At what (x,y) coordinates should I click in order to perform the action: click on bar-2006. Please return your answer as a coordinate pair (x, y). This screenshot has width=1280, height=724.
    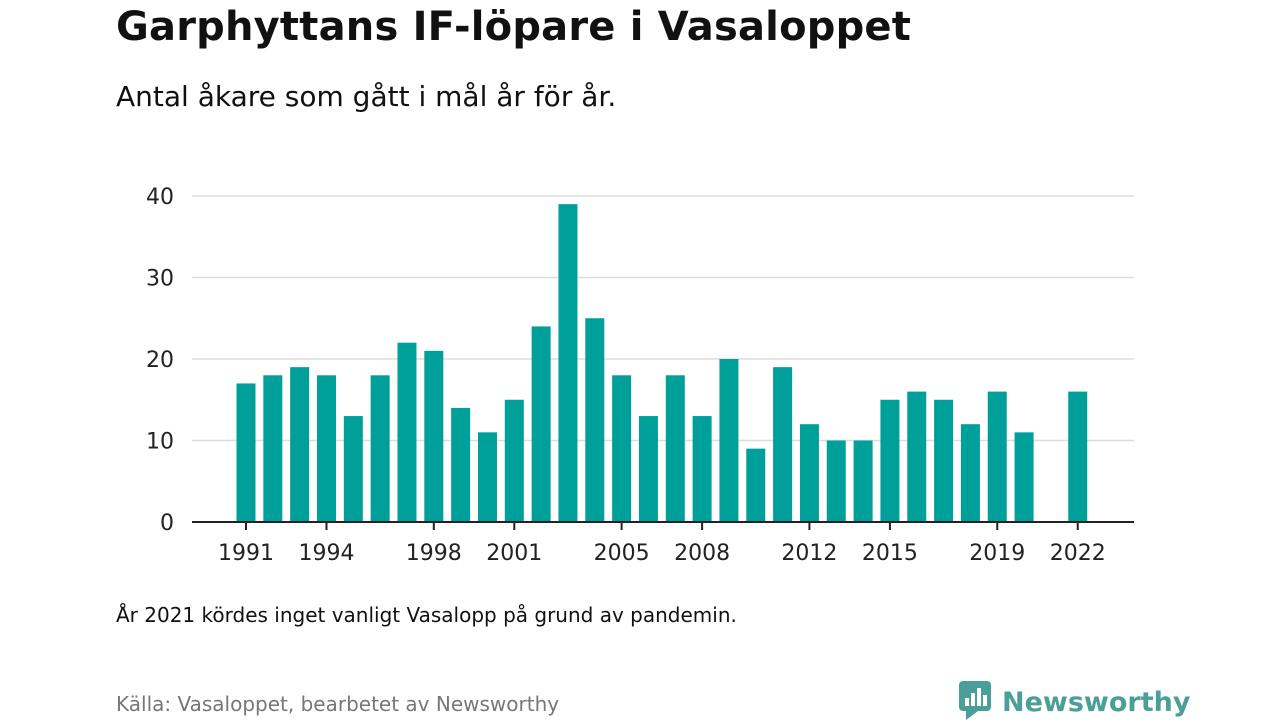
    Looking at the image, I should click on (648, 469).